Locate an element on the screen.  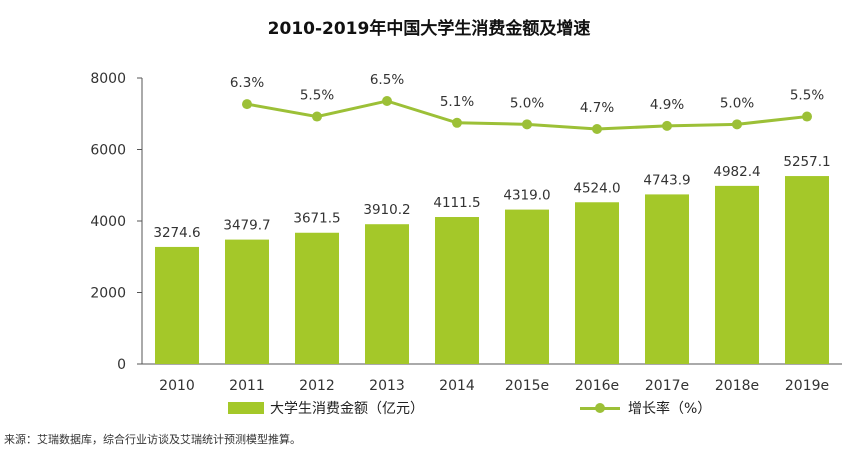
bar-value-label: 3479.7 is located at coordinates (246, 226).